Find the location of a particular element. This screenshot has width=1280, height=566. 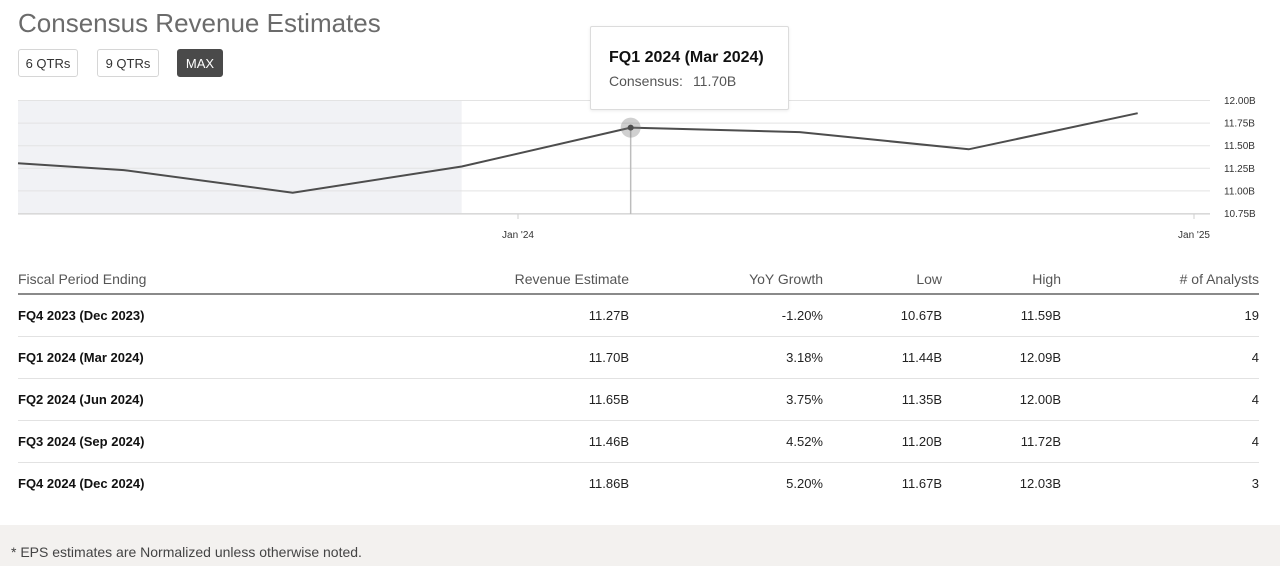

cell-period: FQ2 2024 (Jun 2024) is located at coordinates (168, 399).